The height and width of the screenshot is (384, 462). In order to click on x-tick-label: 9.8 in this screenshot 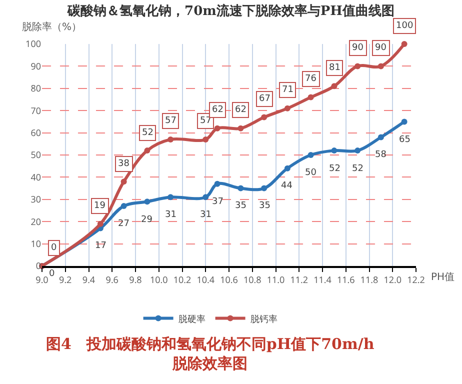, I will do `click(135, 279)`.